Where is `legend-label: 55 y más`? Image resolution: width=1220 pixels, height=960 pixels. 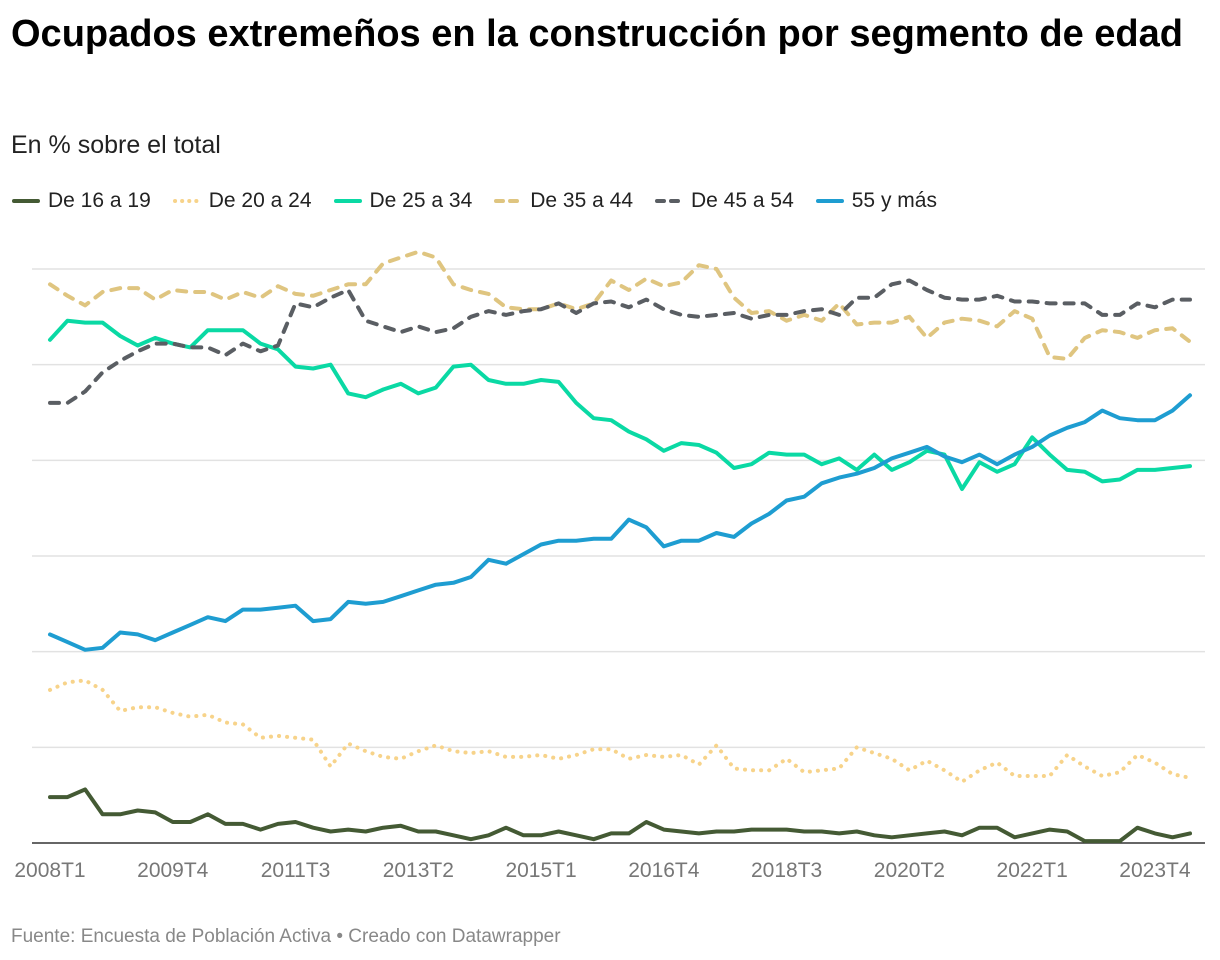
legend-label: 55 y más is located at coordinates (894, 200).